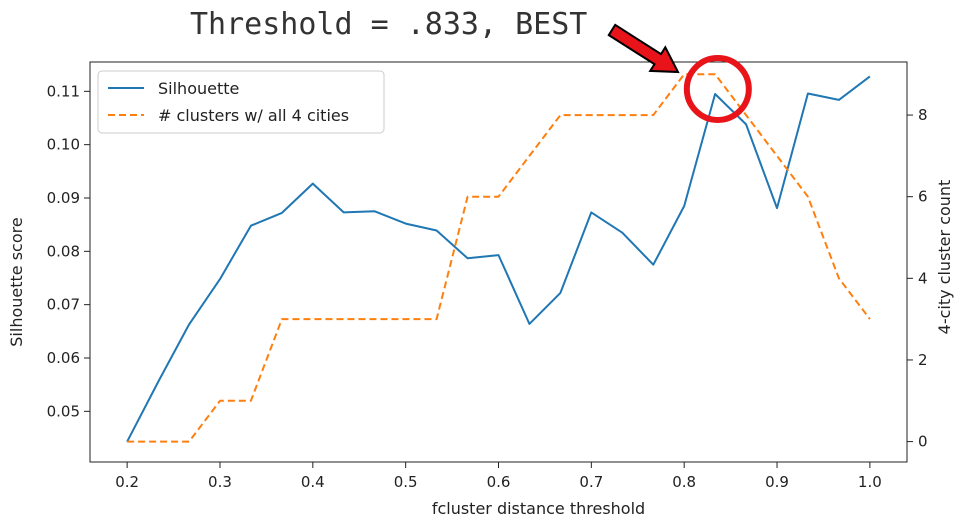 This screenshot has height=527, width=960. I want to click on y-tick-label: 0.09, so click(63, 198).